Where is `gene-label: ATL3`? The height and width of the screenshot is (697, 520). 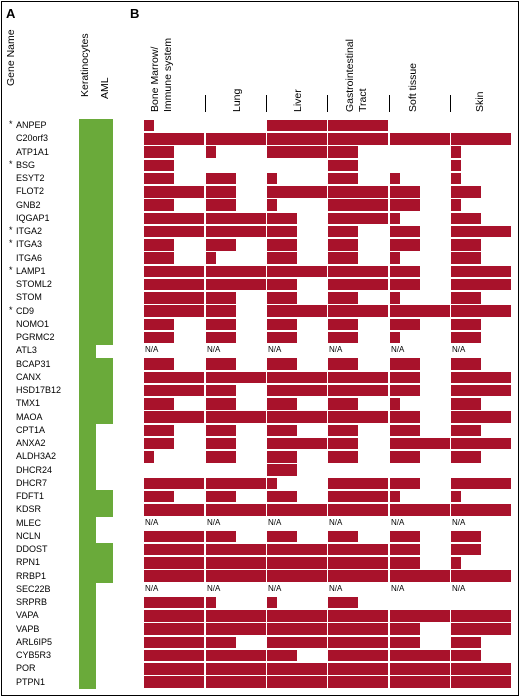
gene-label: ATL3 is located at coordinates (26, 350).